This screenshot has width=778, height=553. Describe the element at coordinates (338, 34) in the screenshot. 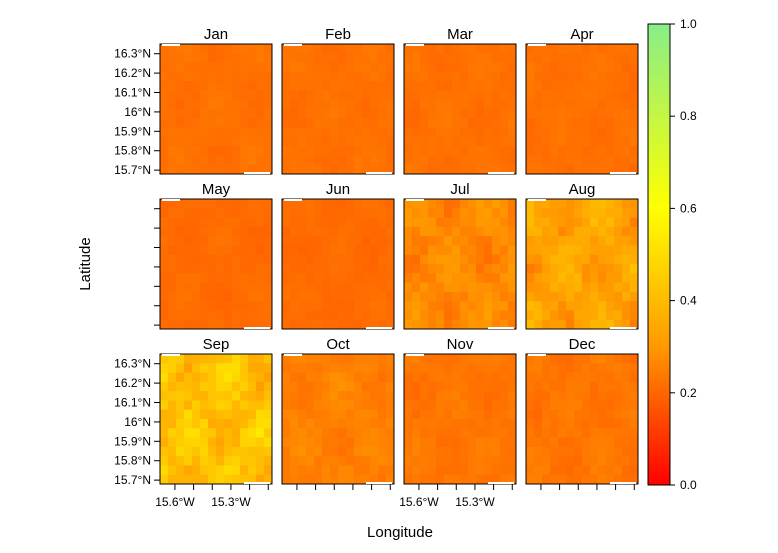

I see `panel-title: Feb` at that location.